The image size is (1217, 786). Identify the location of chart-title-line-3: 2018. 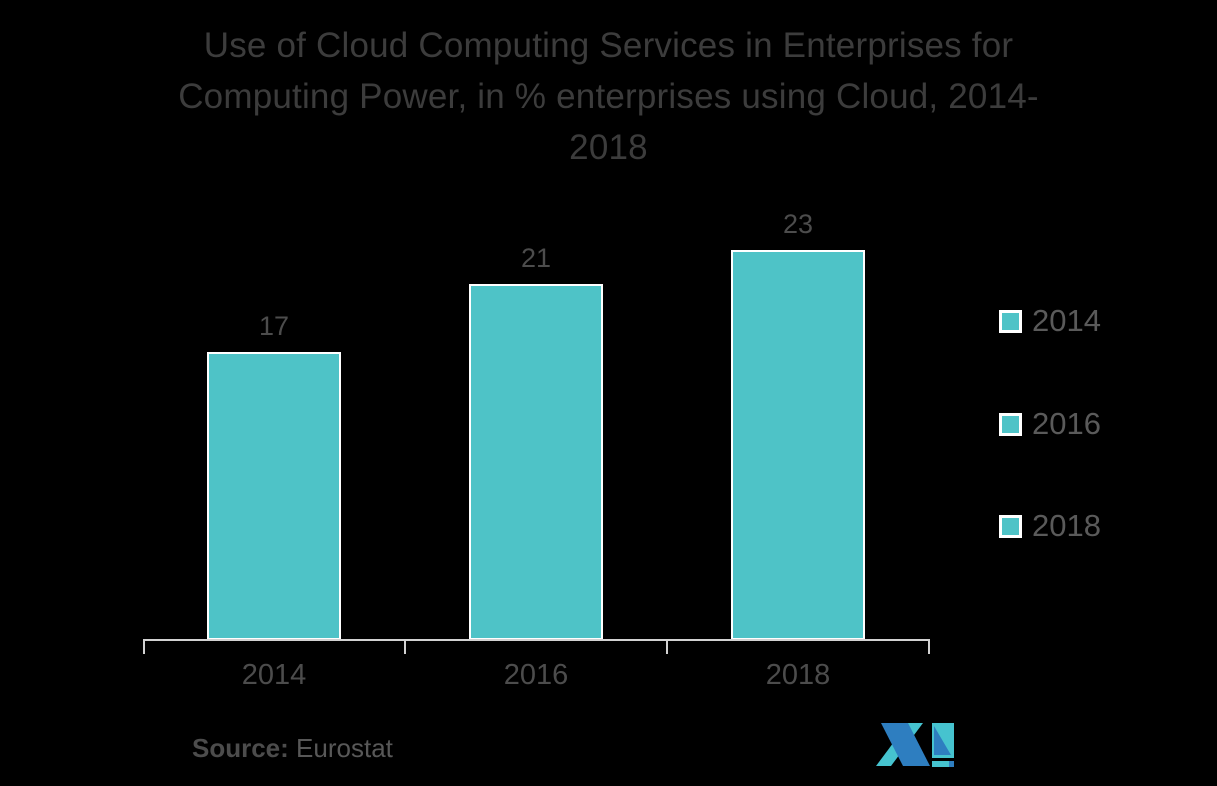
(608, 147).